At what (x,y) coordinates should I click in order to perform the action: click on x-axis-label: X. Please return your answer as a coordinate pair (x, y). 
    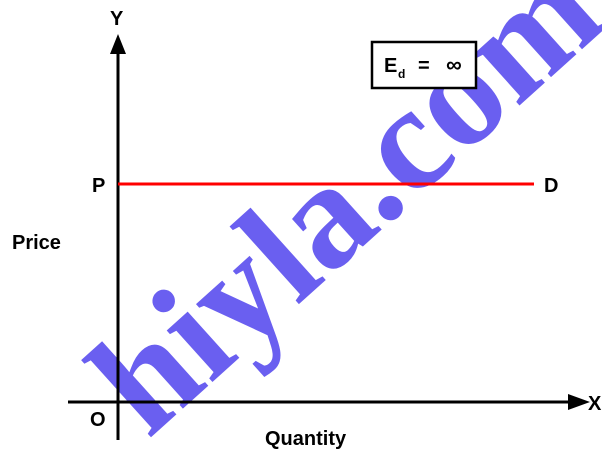
    Looking at the image, I should click on (595, 404).